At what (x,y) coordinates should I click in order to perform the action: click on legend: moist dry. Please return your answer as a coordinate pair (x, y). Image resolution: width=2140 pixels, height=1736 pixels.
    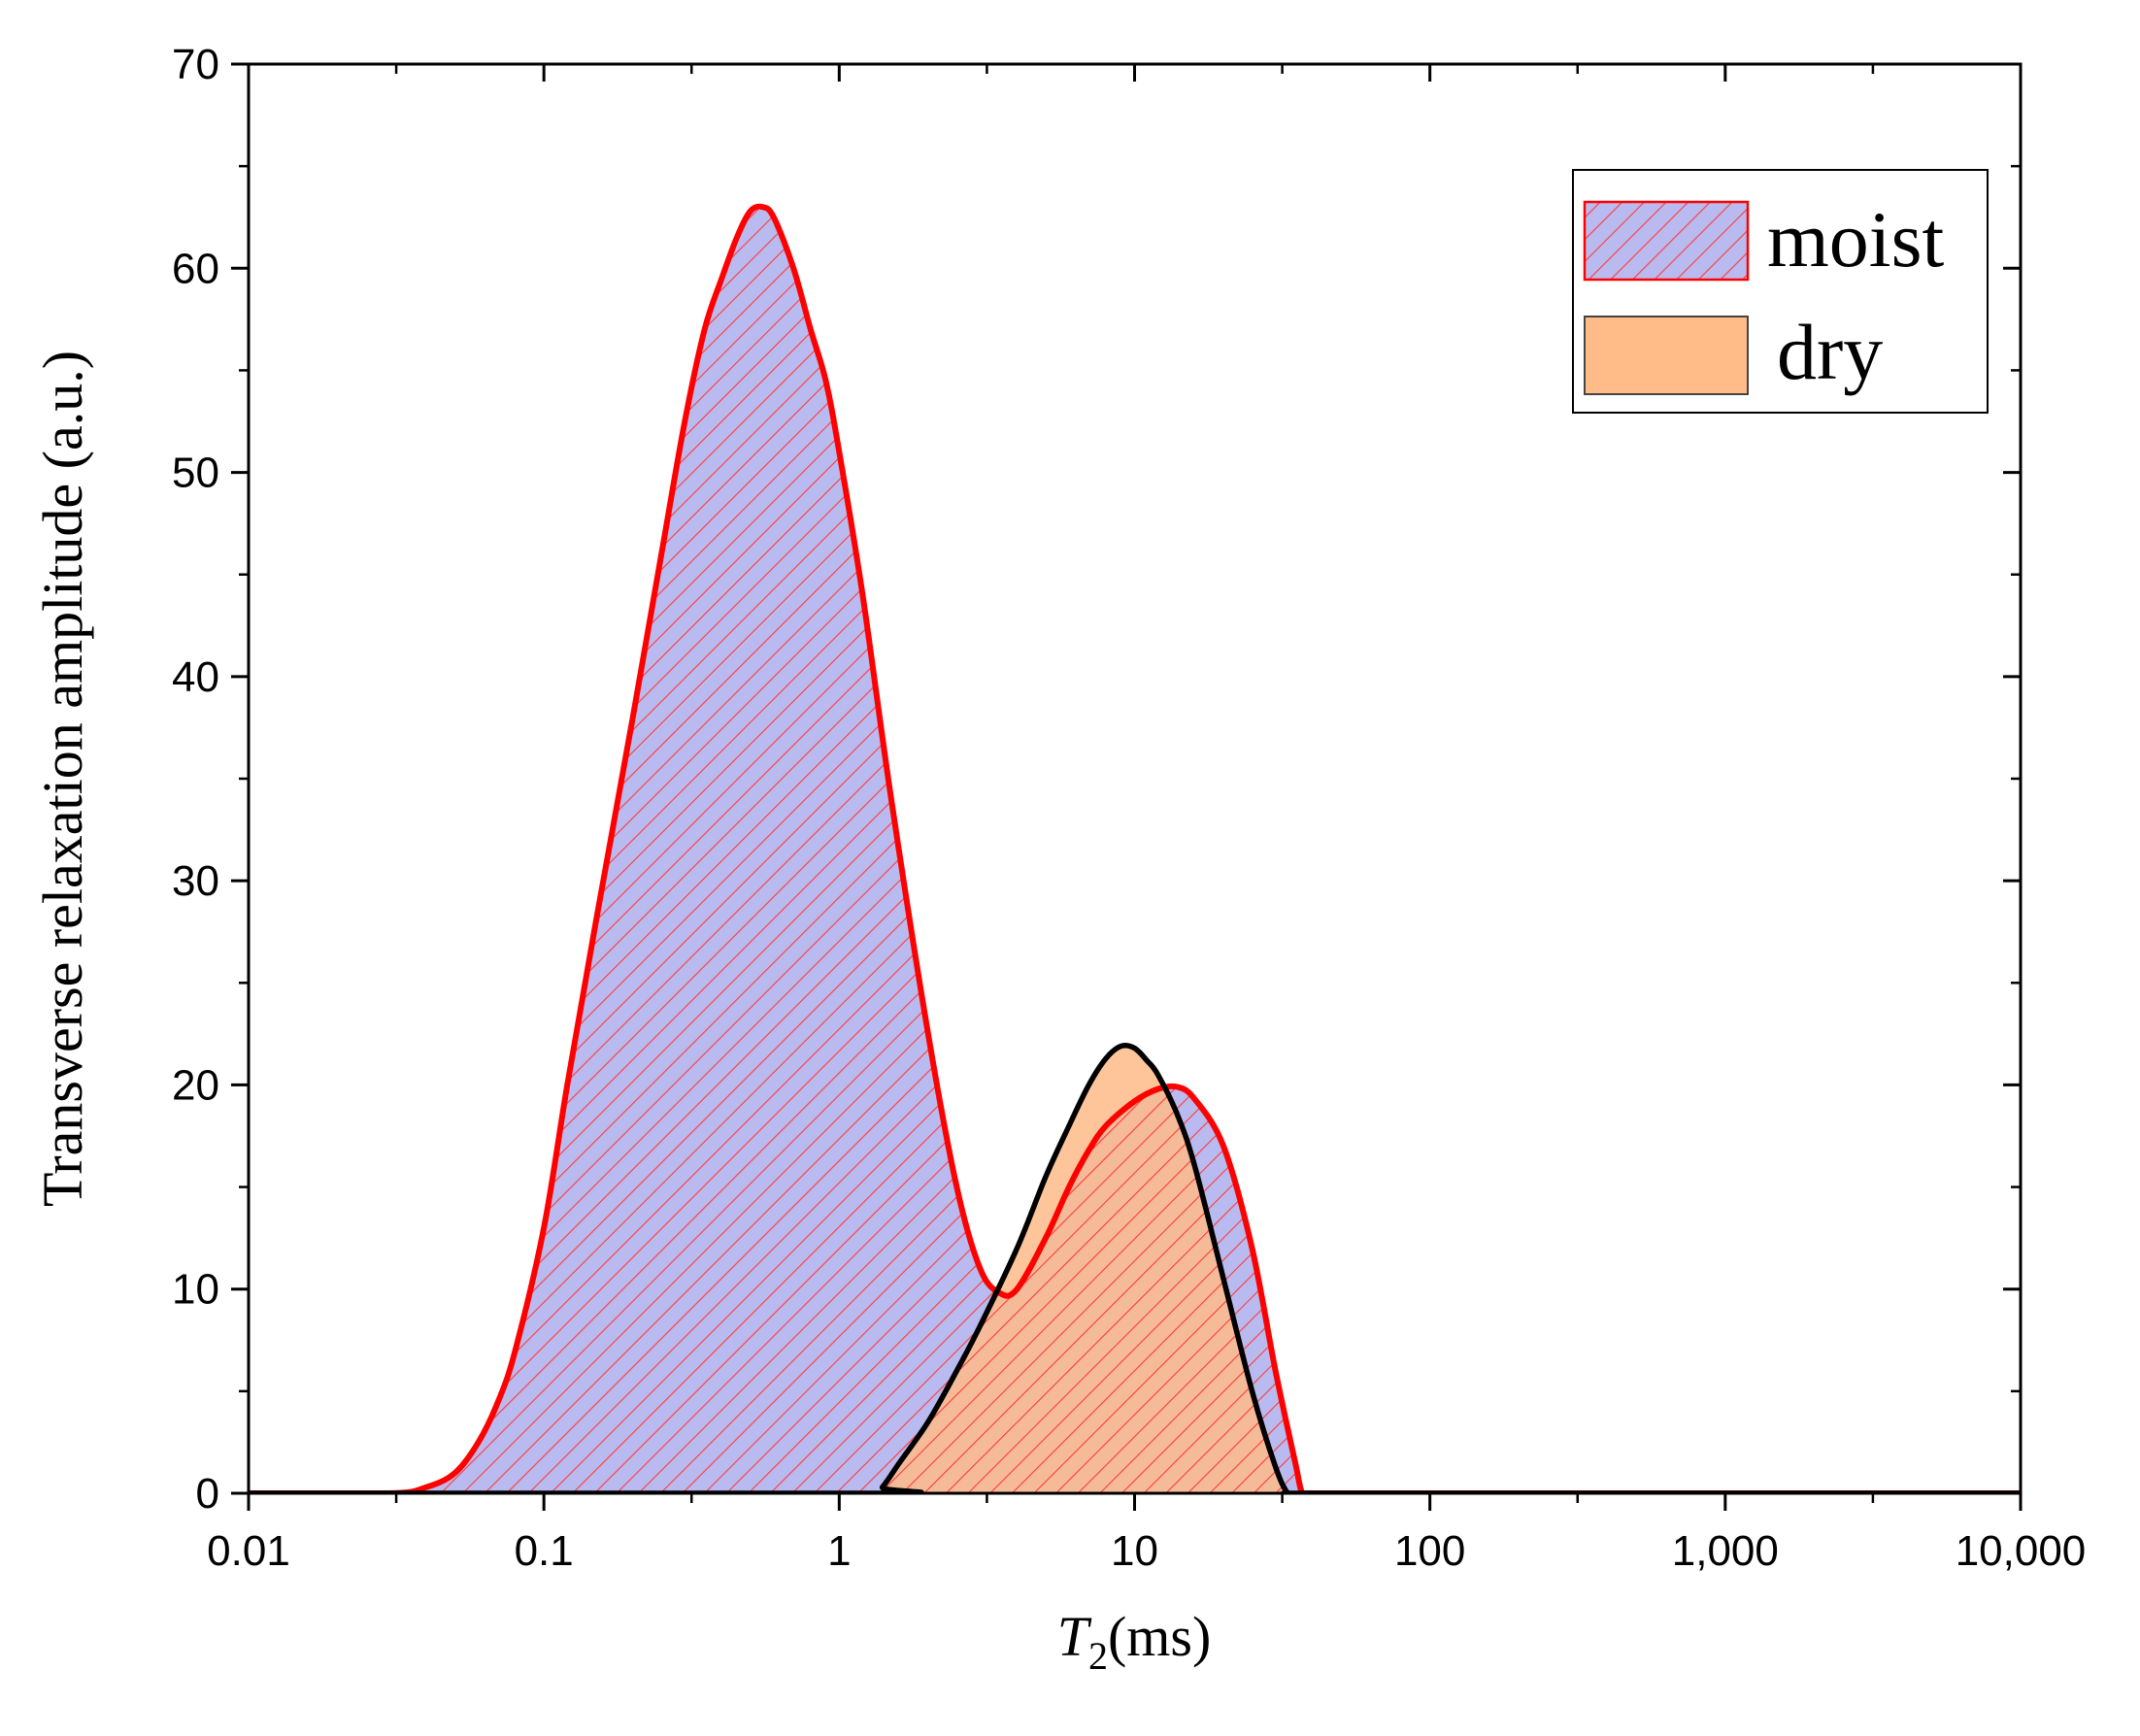
    Looking at the image, I should click on (1780, 291).